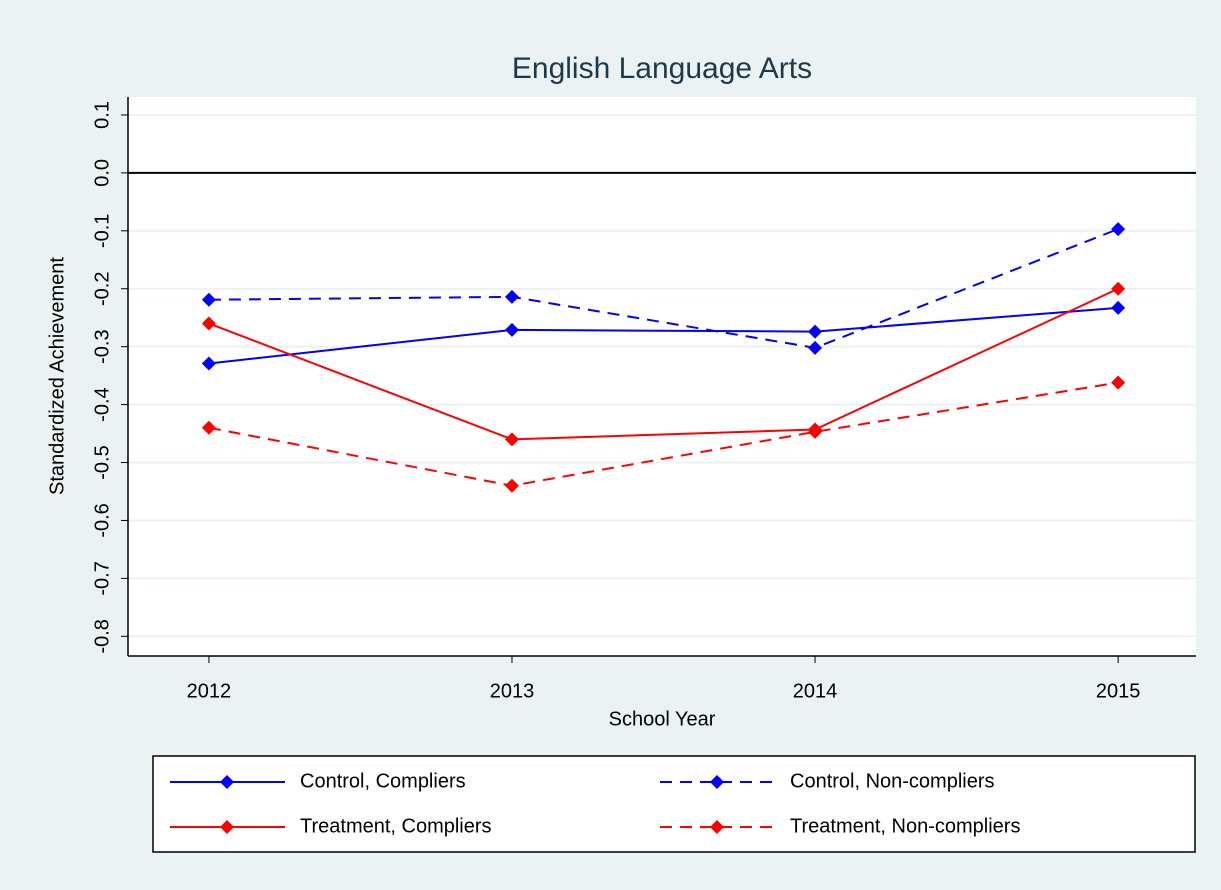  What do you see at coordinates (102, 346) in the screenshot?
I see `y-tick-label: -0.3` at bounding box center [102, 346].